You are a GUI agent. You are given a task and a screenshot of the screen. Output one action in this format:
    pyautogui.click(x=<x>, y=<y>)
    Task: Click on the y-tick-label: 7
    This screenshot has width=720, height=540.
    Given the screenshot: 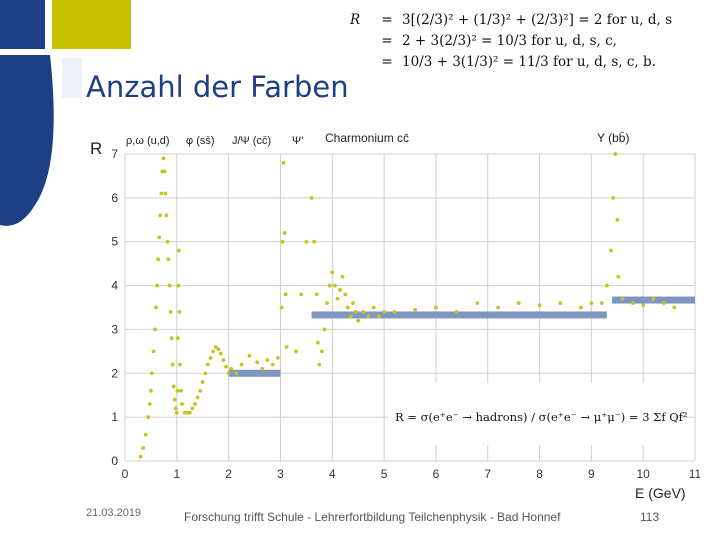 What is the action you would take?
    pyautogui.click(x=114, y=154)
    